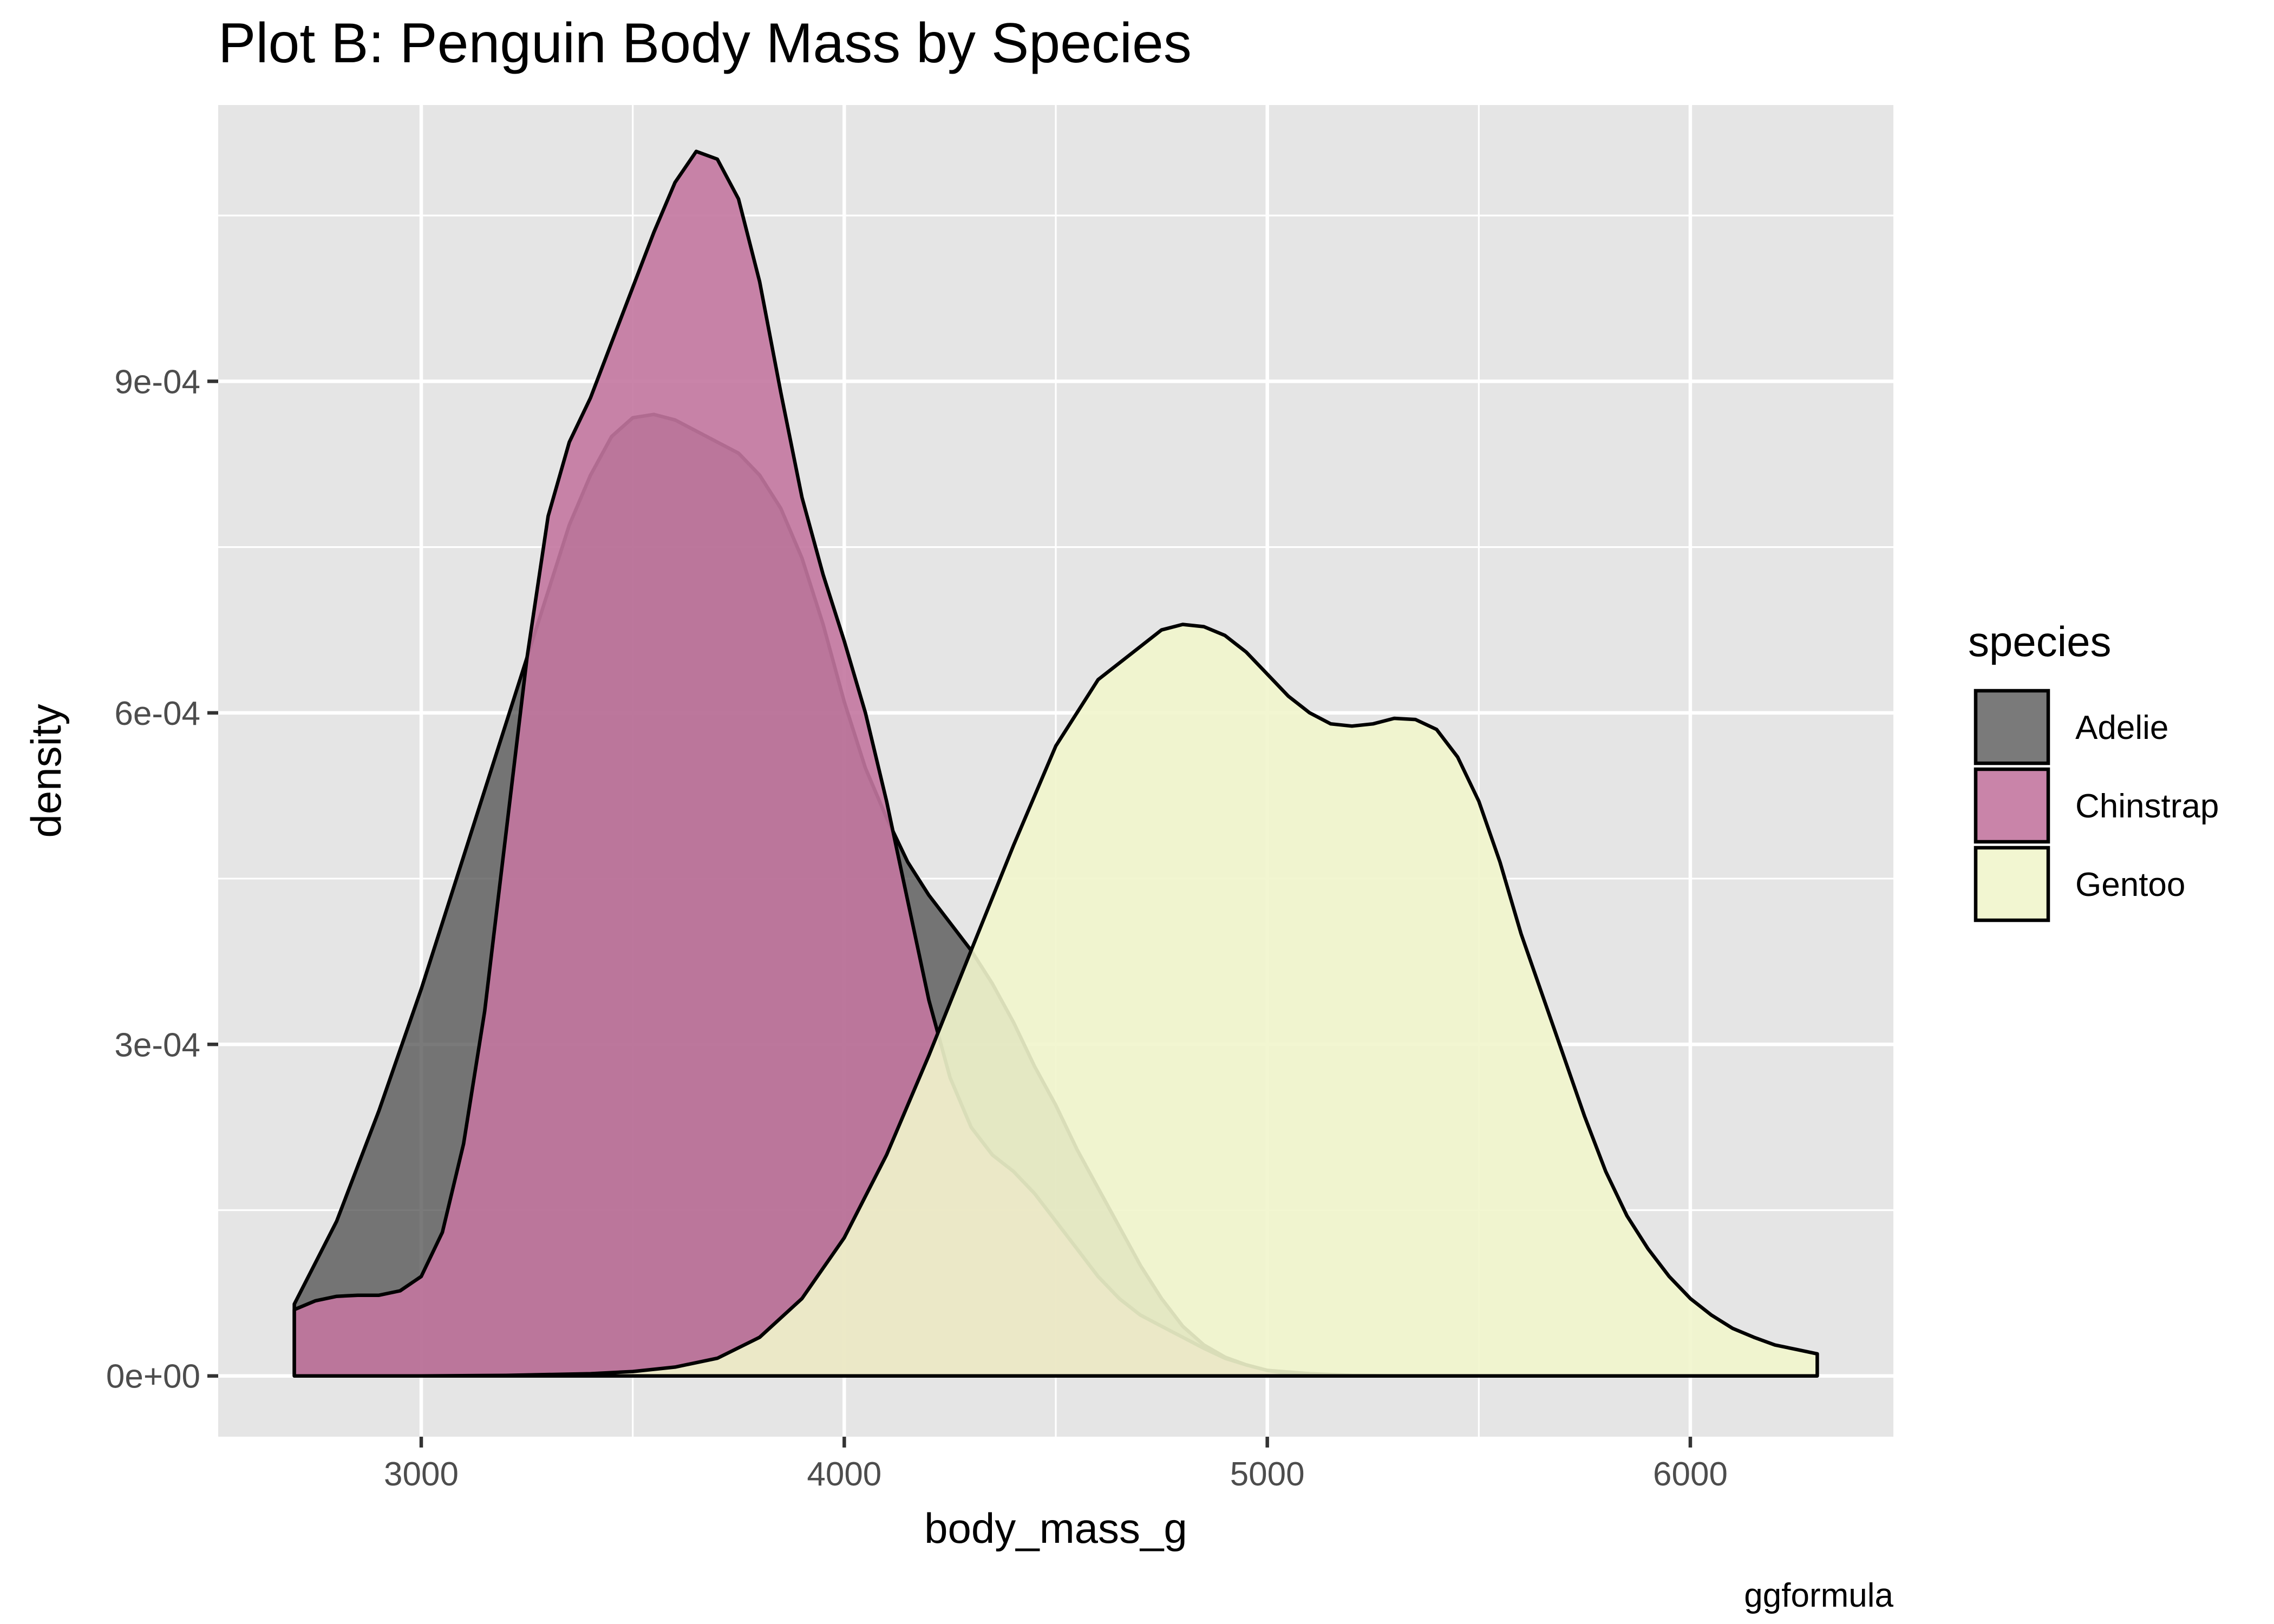  I want to click on legend-items: Adelie Chinstrap Gentoo, so click(2097, 805).